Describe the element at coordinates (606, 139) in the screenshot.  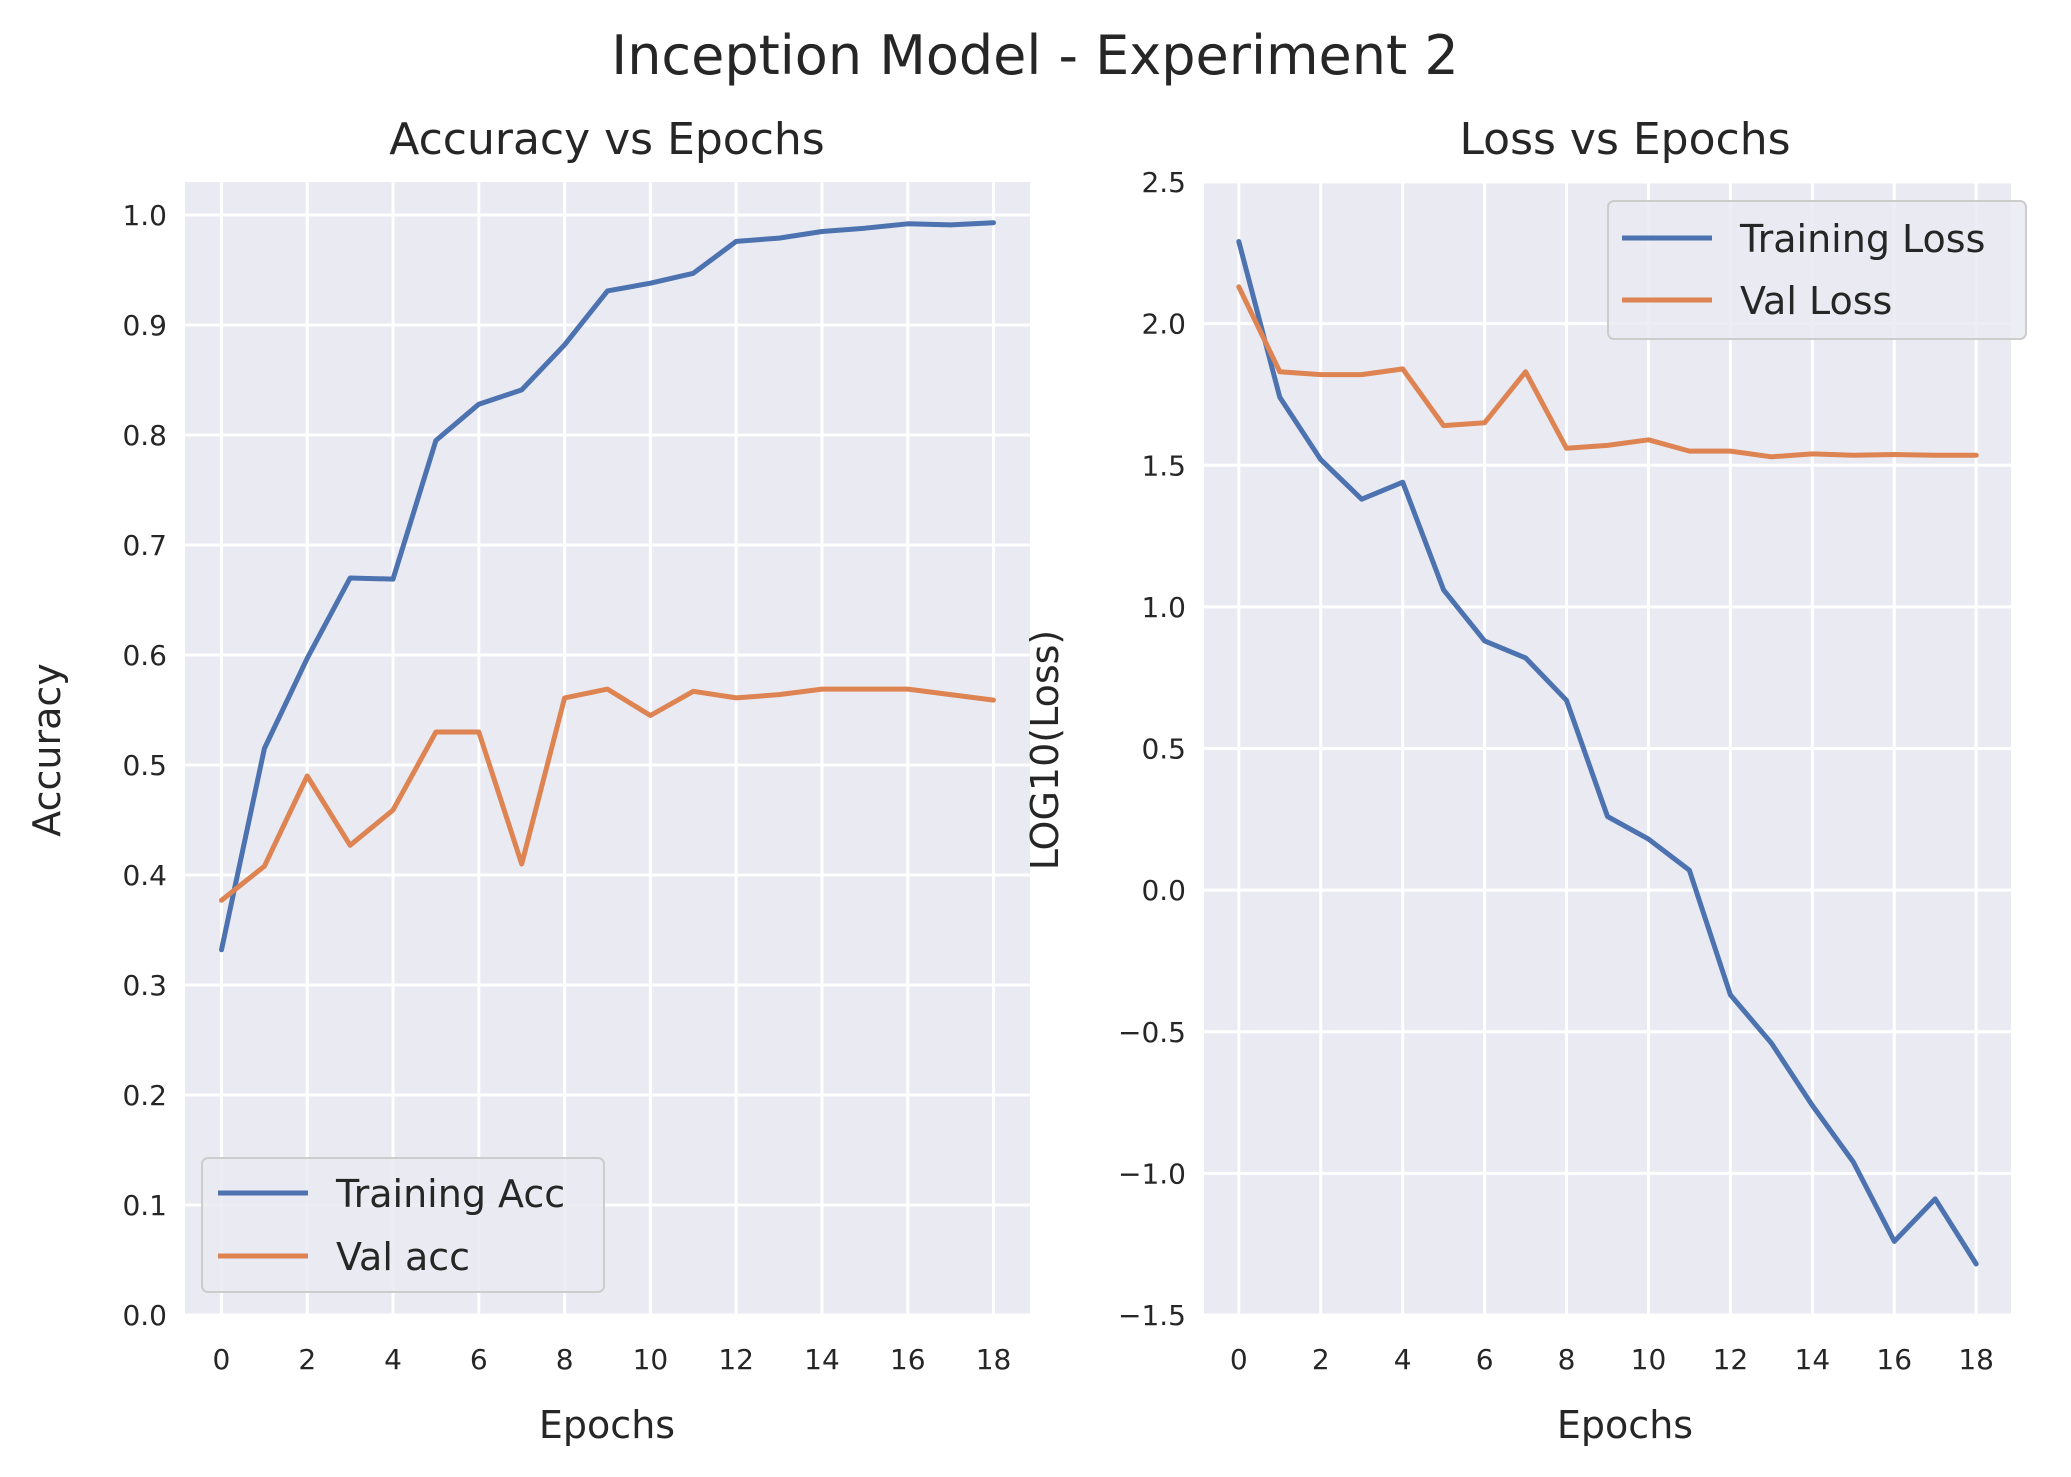
I see `accuracy-chart-title: Accuracy vs Epochs` at that location.